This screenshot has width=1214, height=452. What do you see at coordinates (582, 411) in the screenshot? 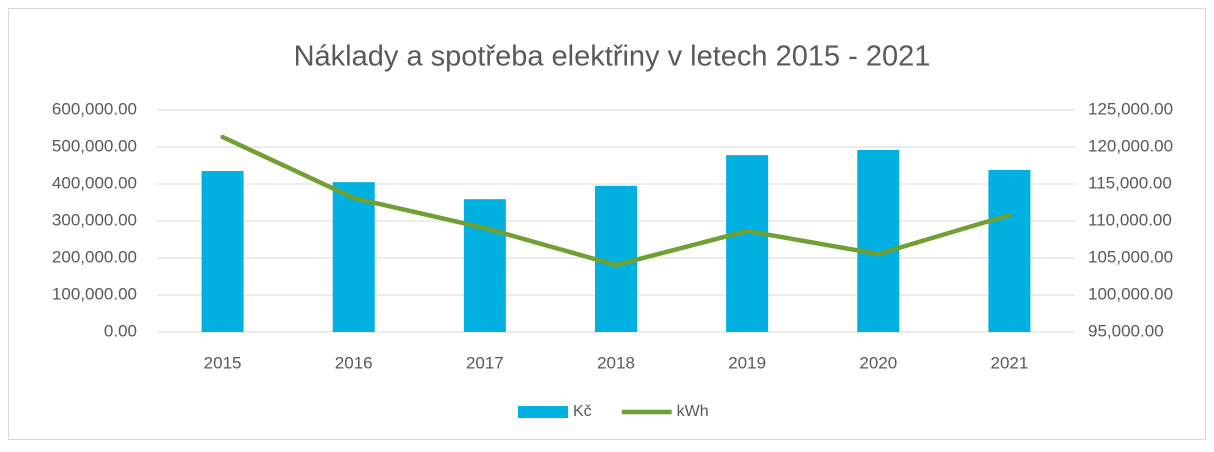
I see `legend-label: Kč` at bounding box center [582, 411].